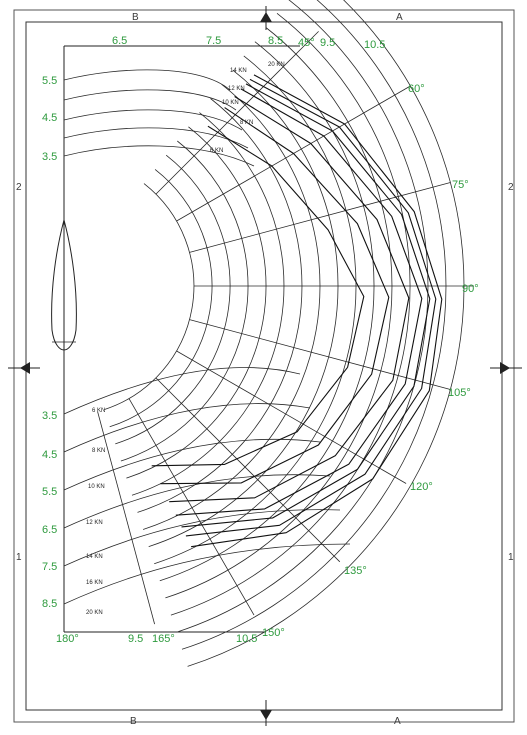 The image size is (527, 735). I want to click on left-upper-speed-label: 5.5, so click(49, 81).